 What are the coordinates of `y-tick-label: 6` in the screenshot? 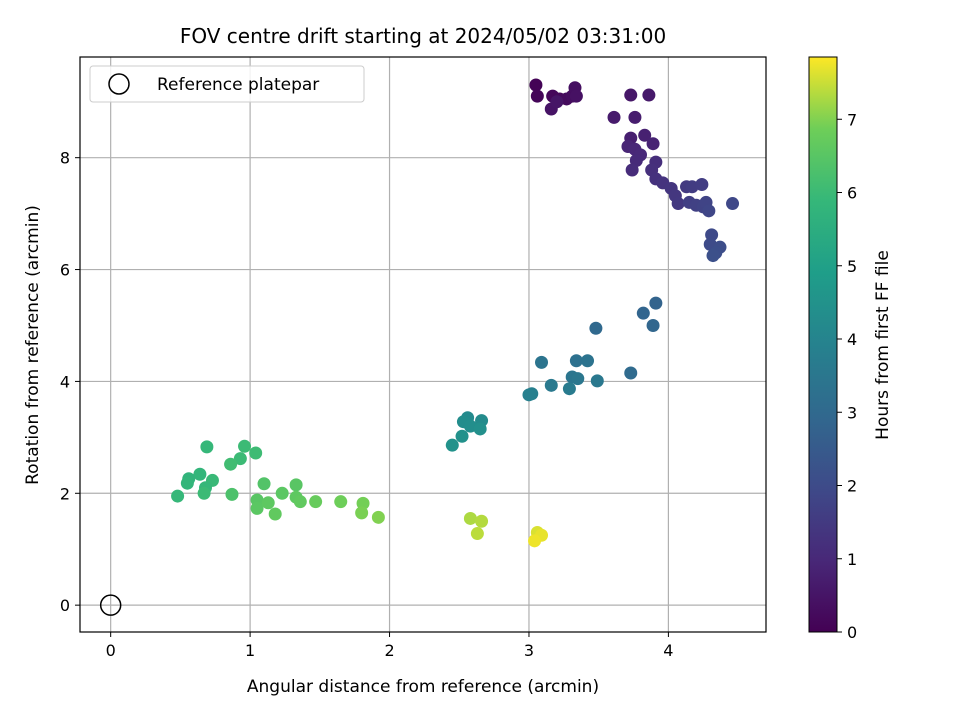 It's located at (65, 270).